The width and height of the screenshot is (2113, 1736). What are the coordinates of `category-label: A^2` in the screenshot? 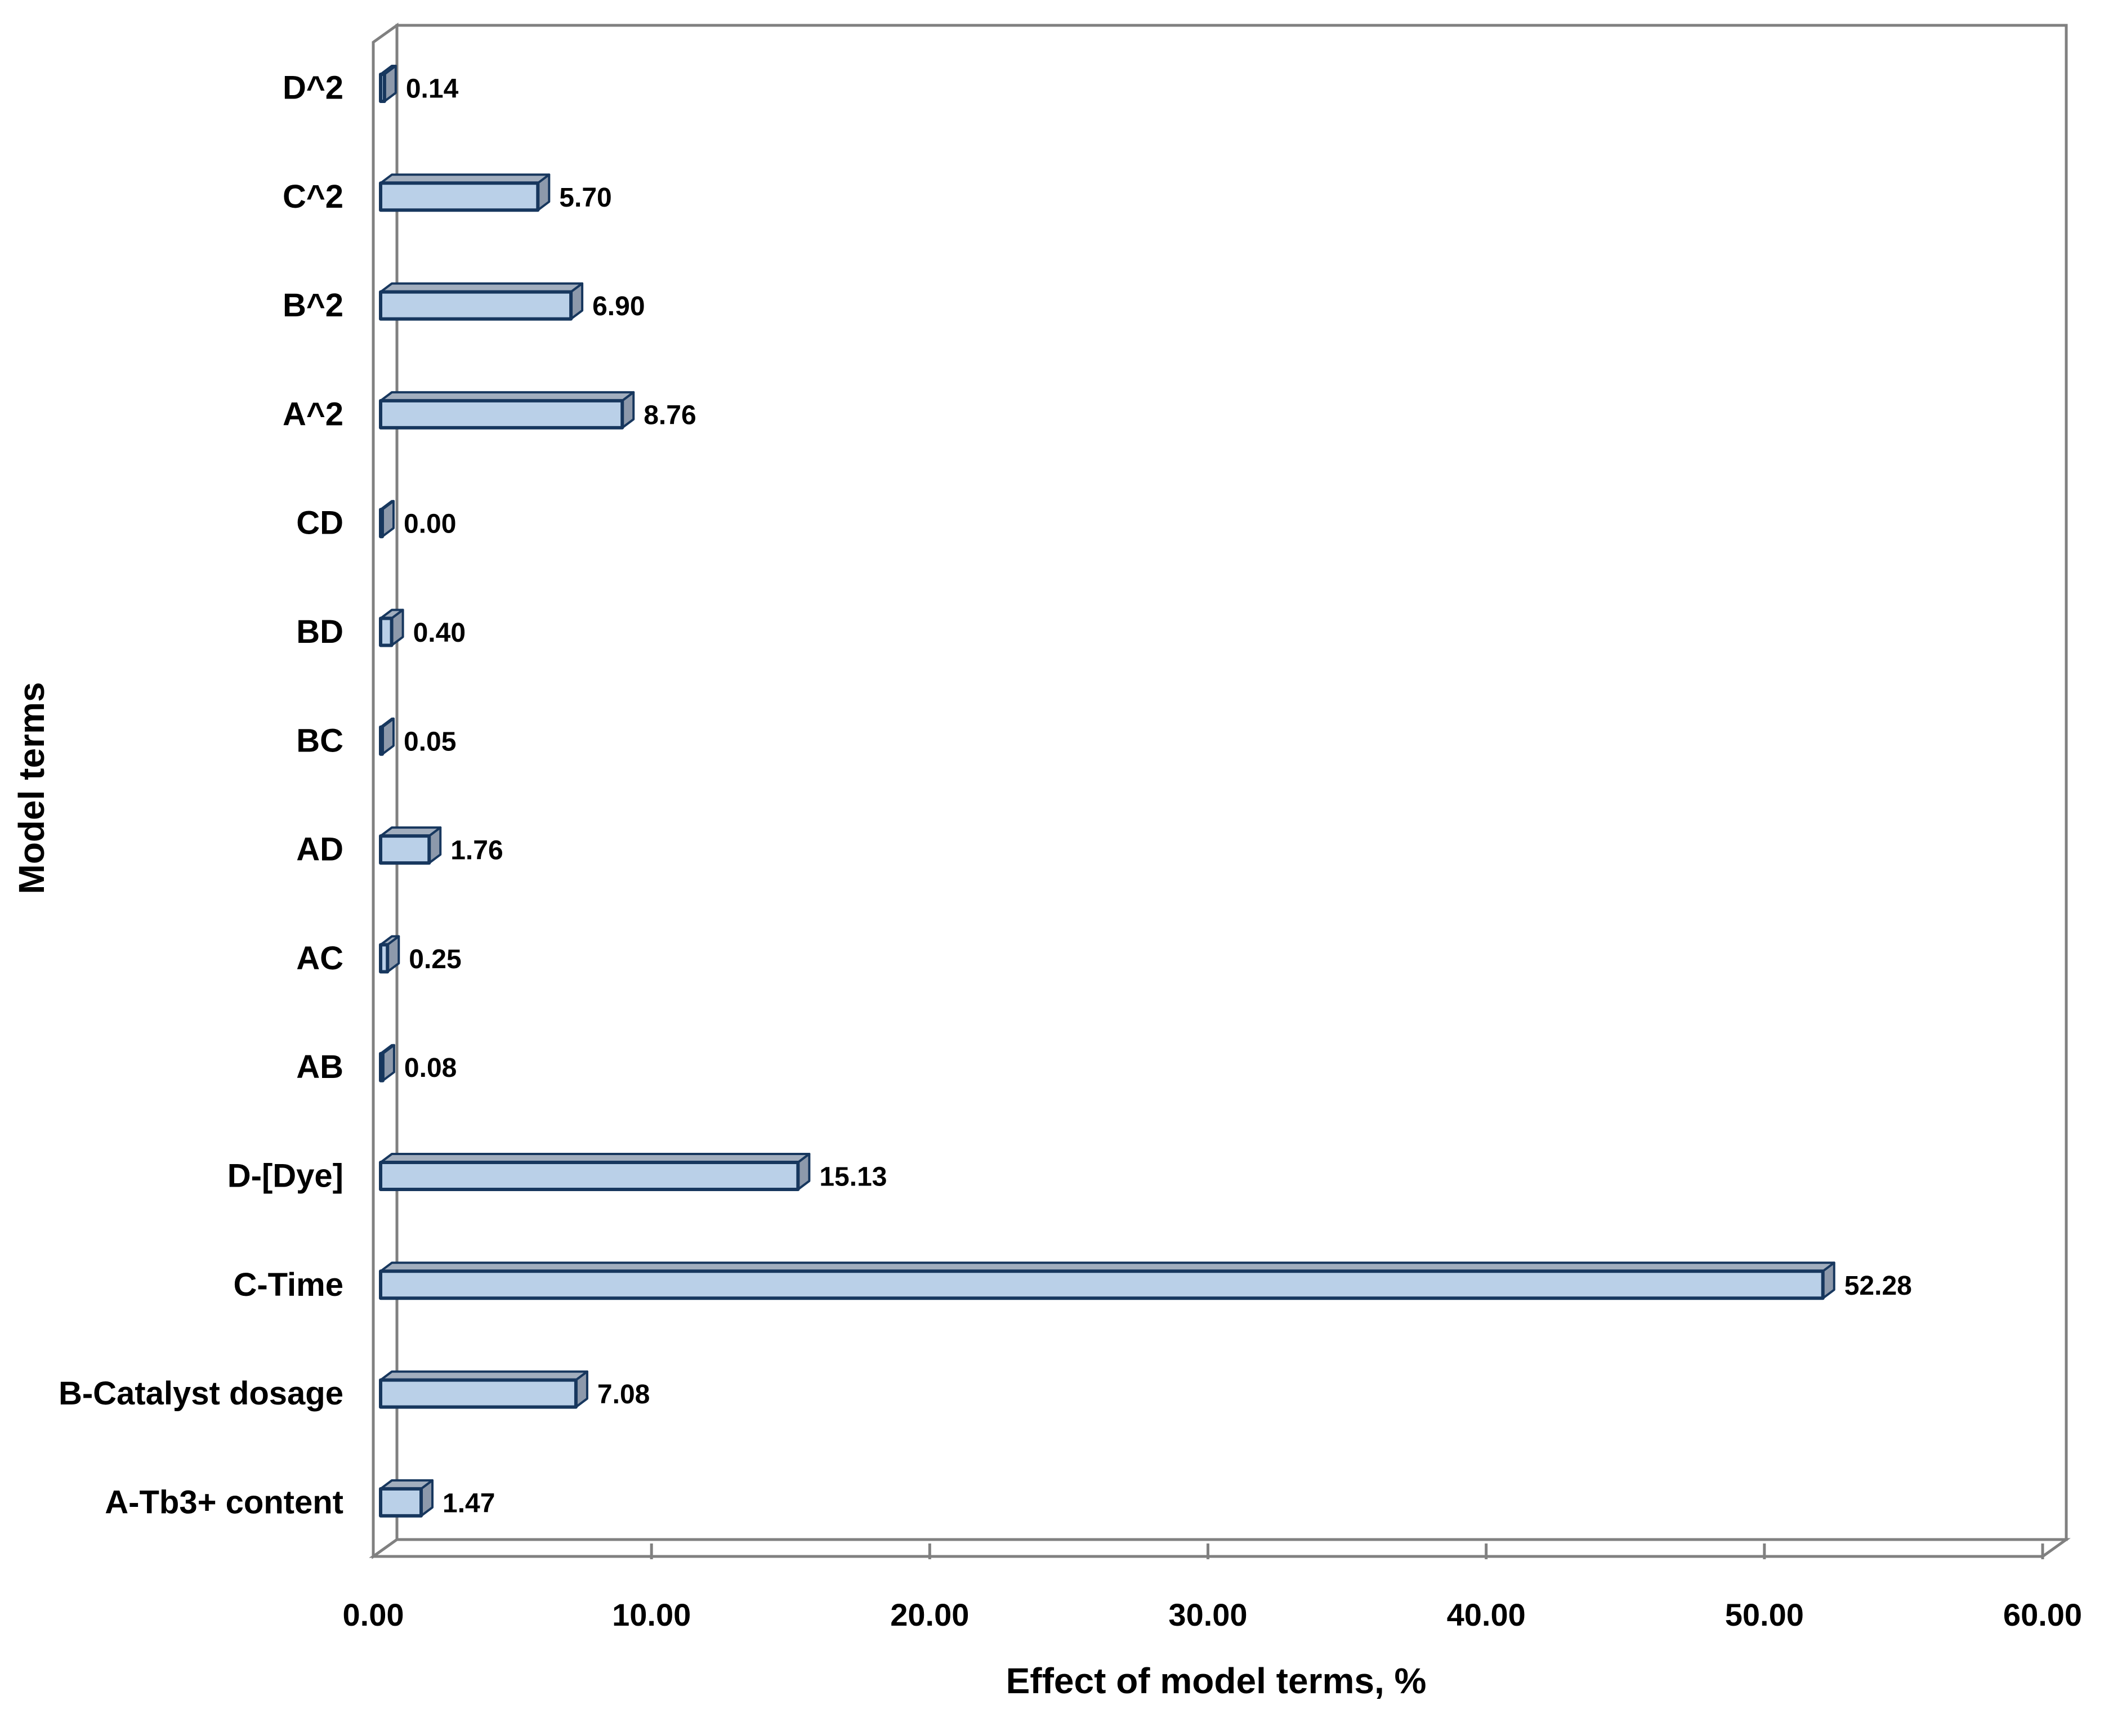 It's located at (313, 414).